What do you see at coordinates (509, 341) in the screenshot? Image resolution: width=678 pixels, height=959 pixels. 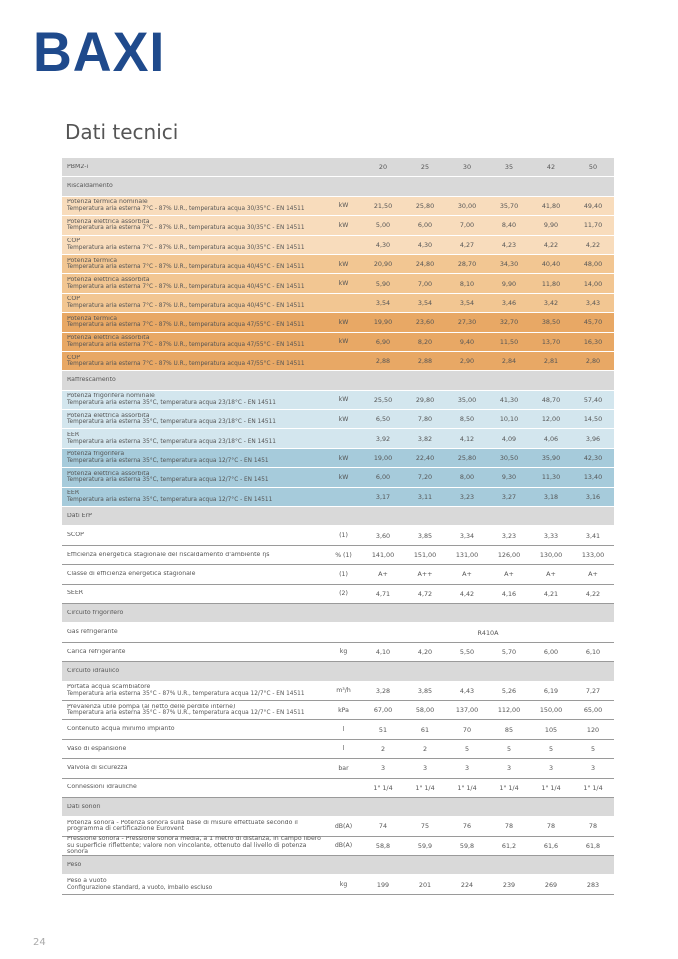 I see `value: 11,50` at bounding box center [509, 341].